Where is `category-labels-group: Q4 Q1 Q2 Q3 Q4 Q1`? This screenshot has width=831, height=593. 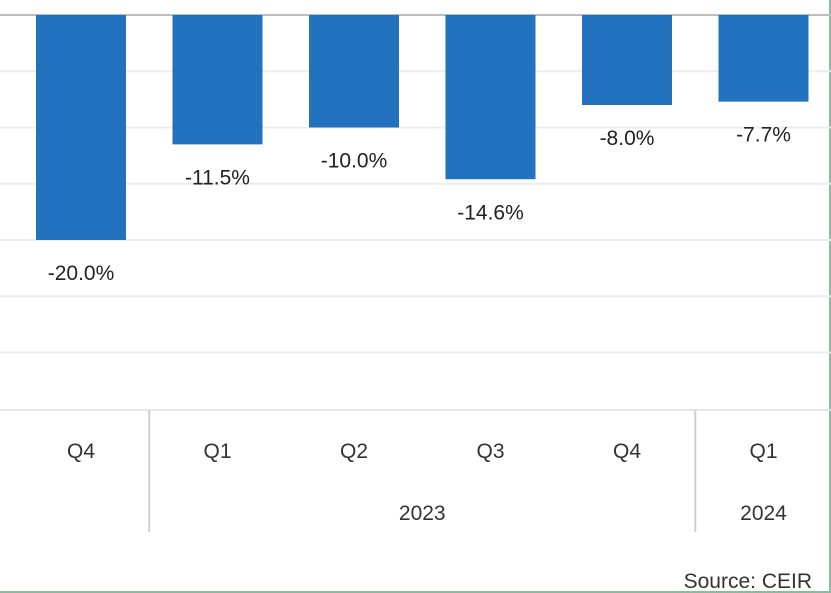 category-labels-group: Q4 Q1 Q2 Q3 Q4 Q1 is located at coordinates (422, 451).